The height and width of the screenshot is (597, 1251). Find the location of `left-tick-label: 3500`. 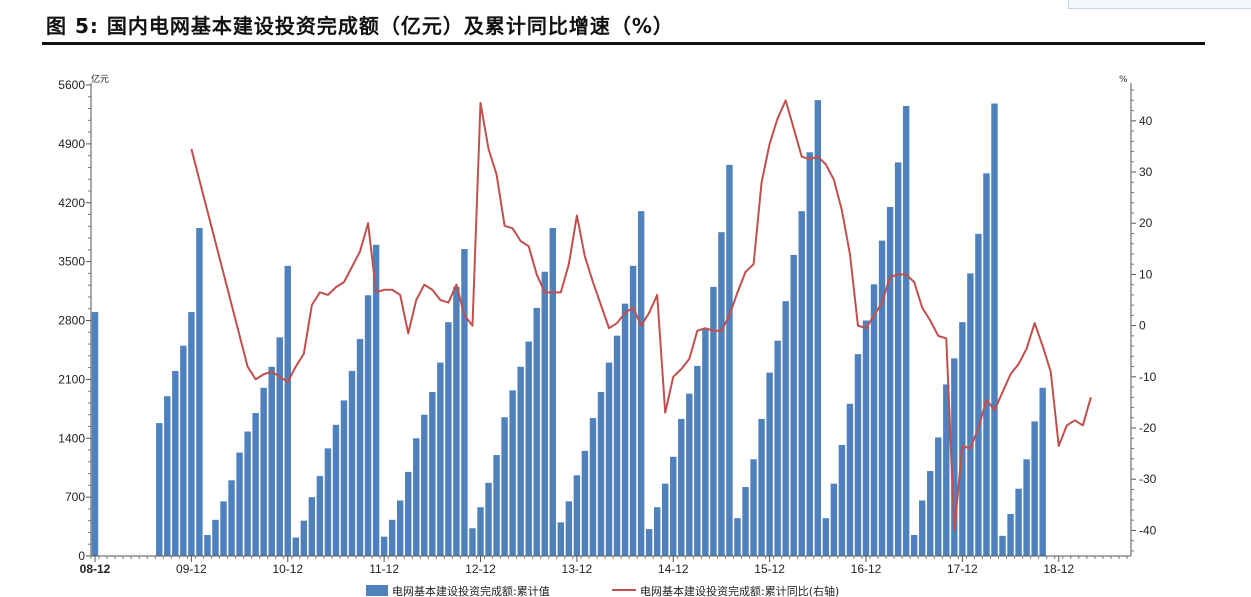

left-tick-label: 3500 is located at coordinates (71, 262).